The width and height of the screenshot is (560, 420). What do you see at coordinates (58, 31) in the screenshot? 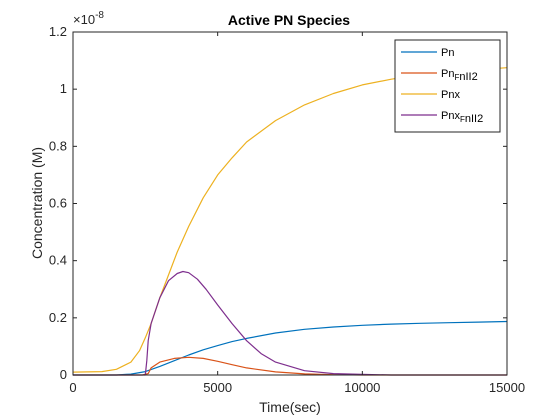
I see `y-tick-label: 1.2` at bounding box center [58, 31].